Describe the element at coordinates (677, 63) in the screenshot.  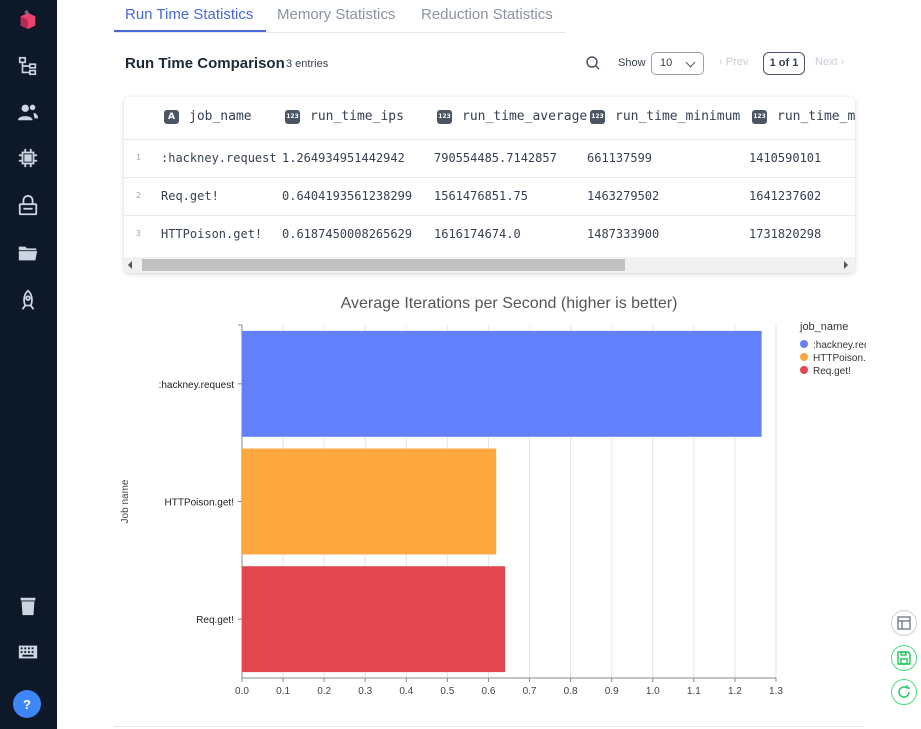
I see `page-size-select: 10` at that location.